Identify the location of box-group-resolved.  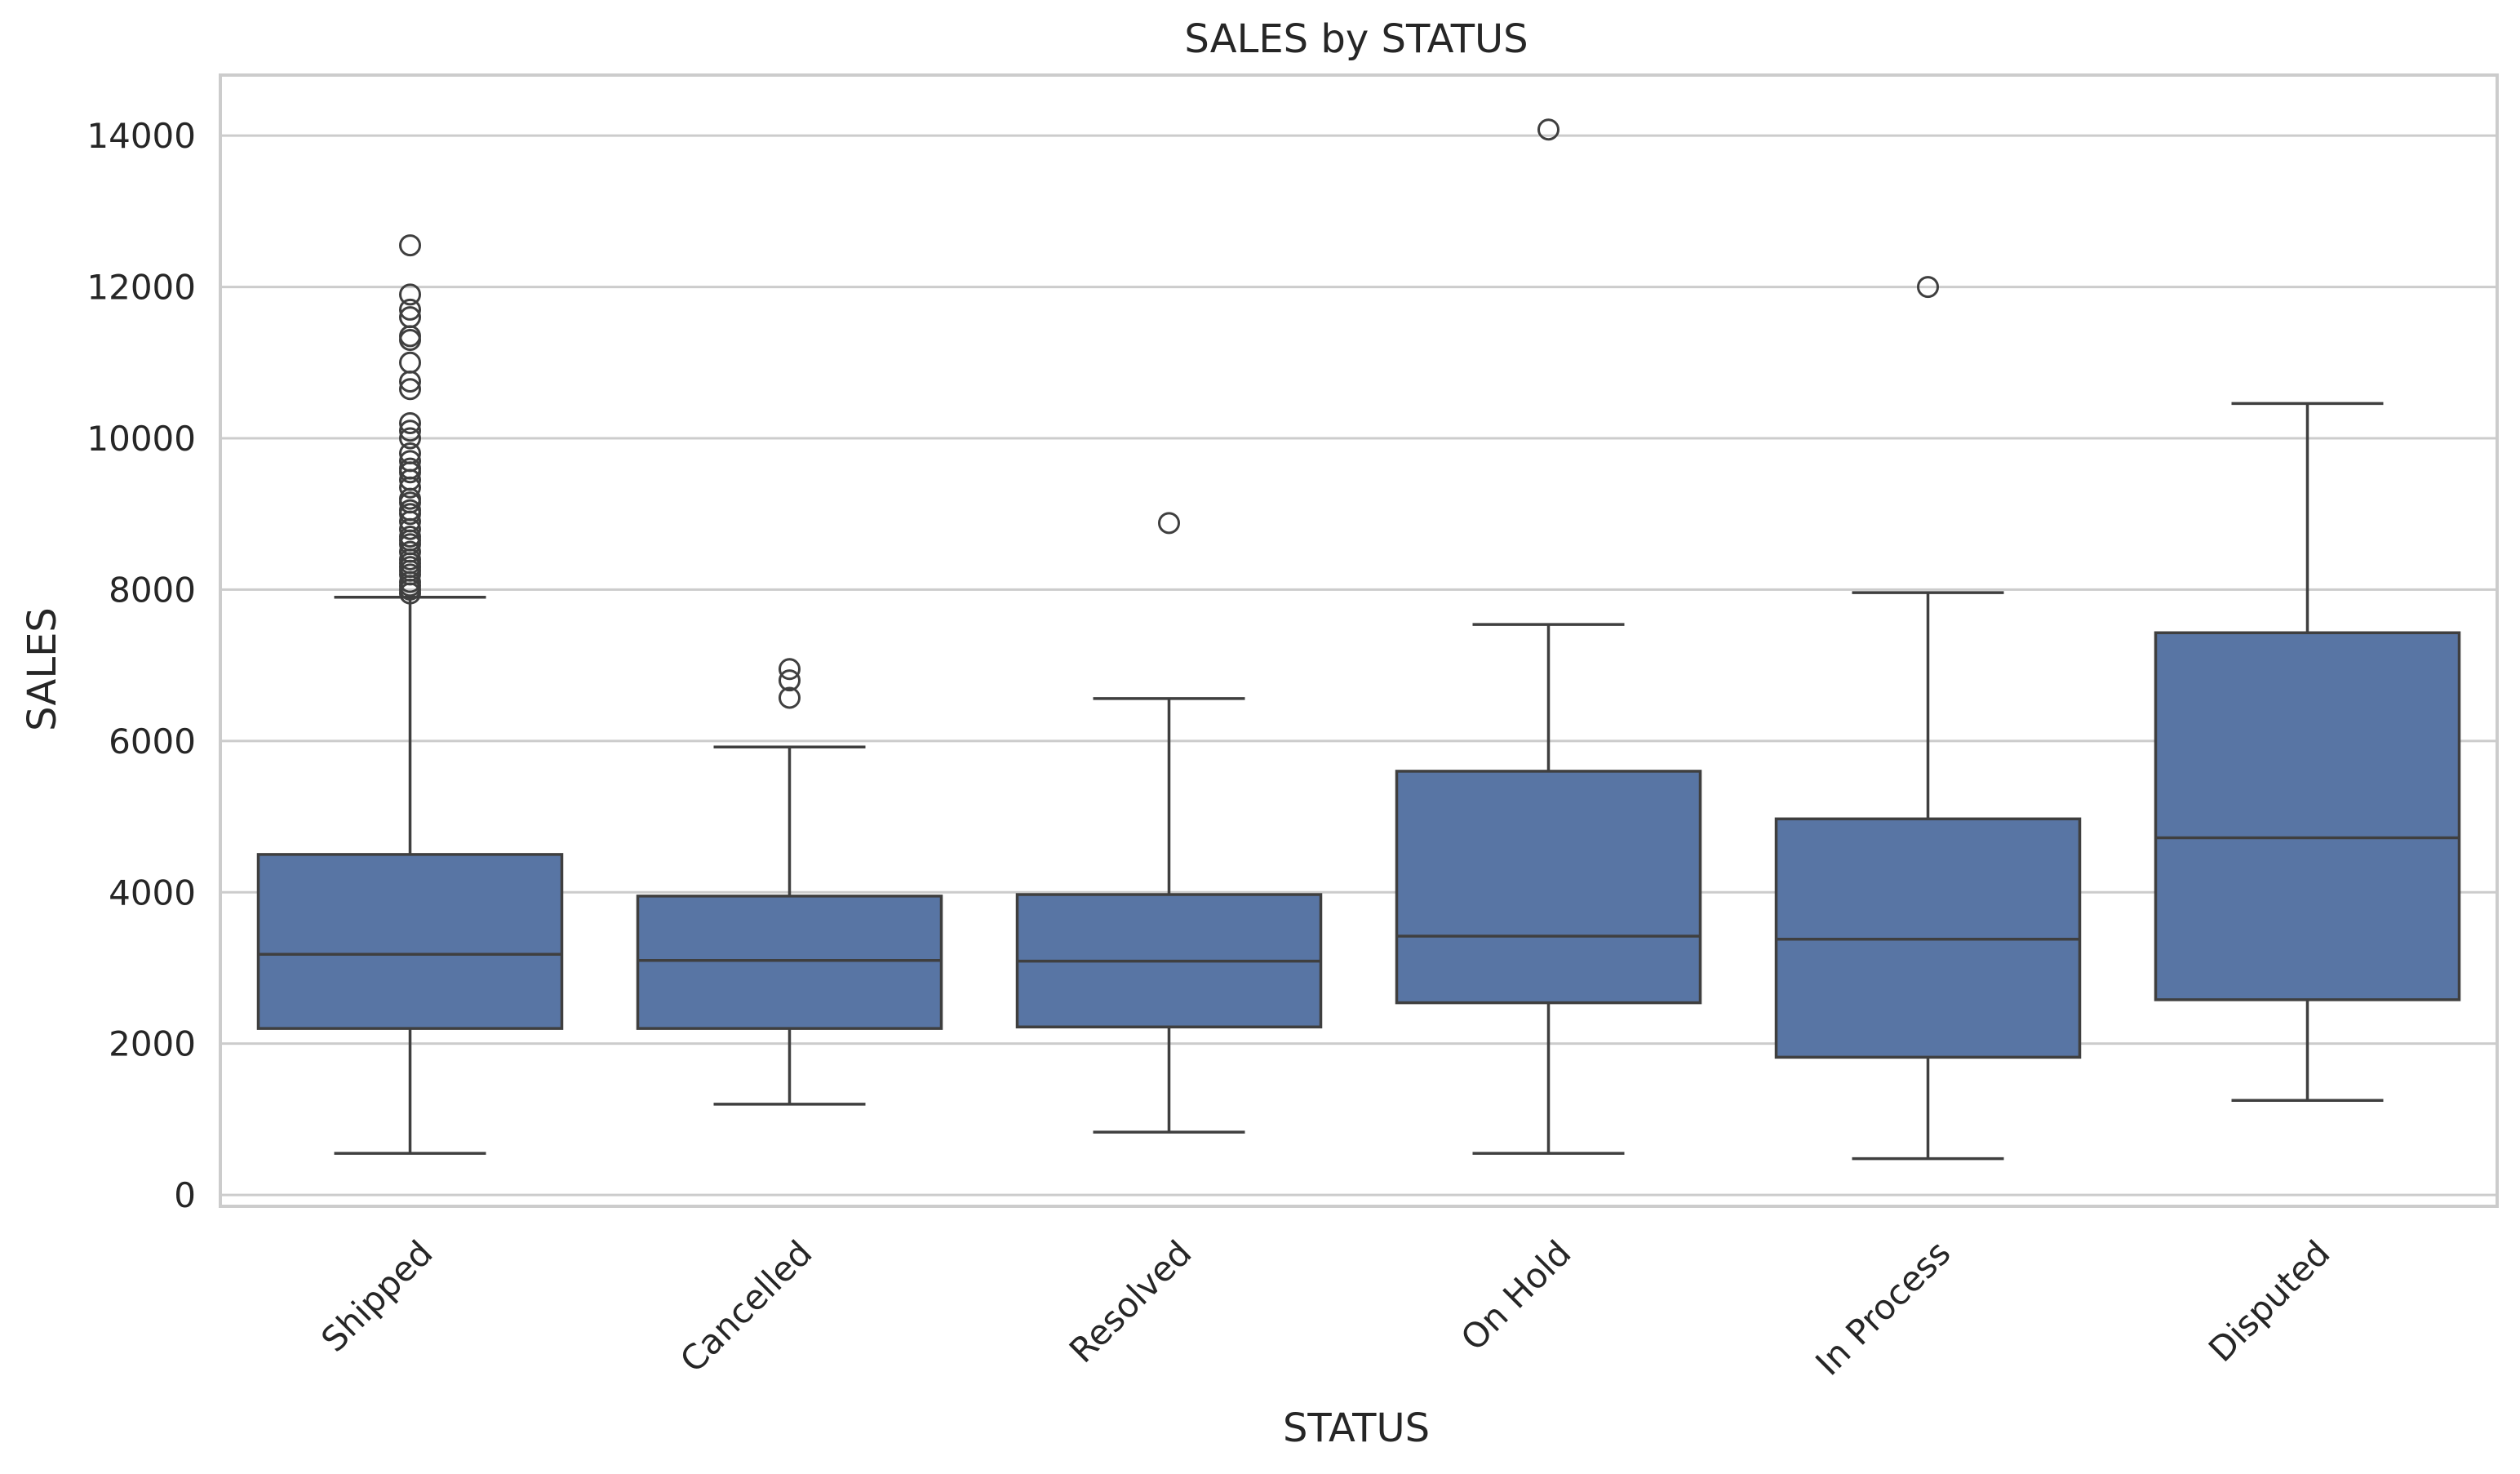
(1169, 823).